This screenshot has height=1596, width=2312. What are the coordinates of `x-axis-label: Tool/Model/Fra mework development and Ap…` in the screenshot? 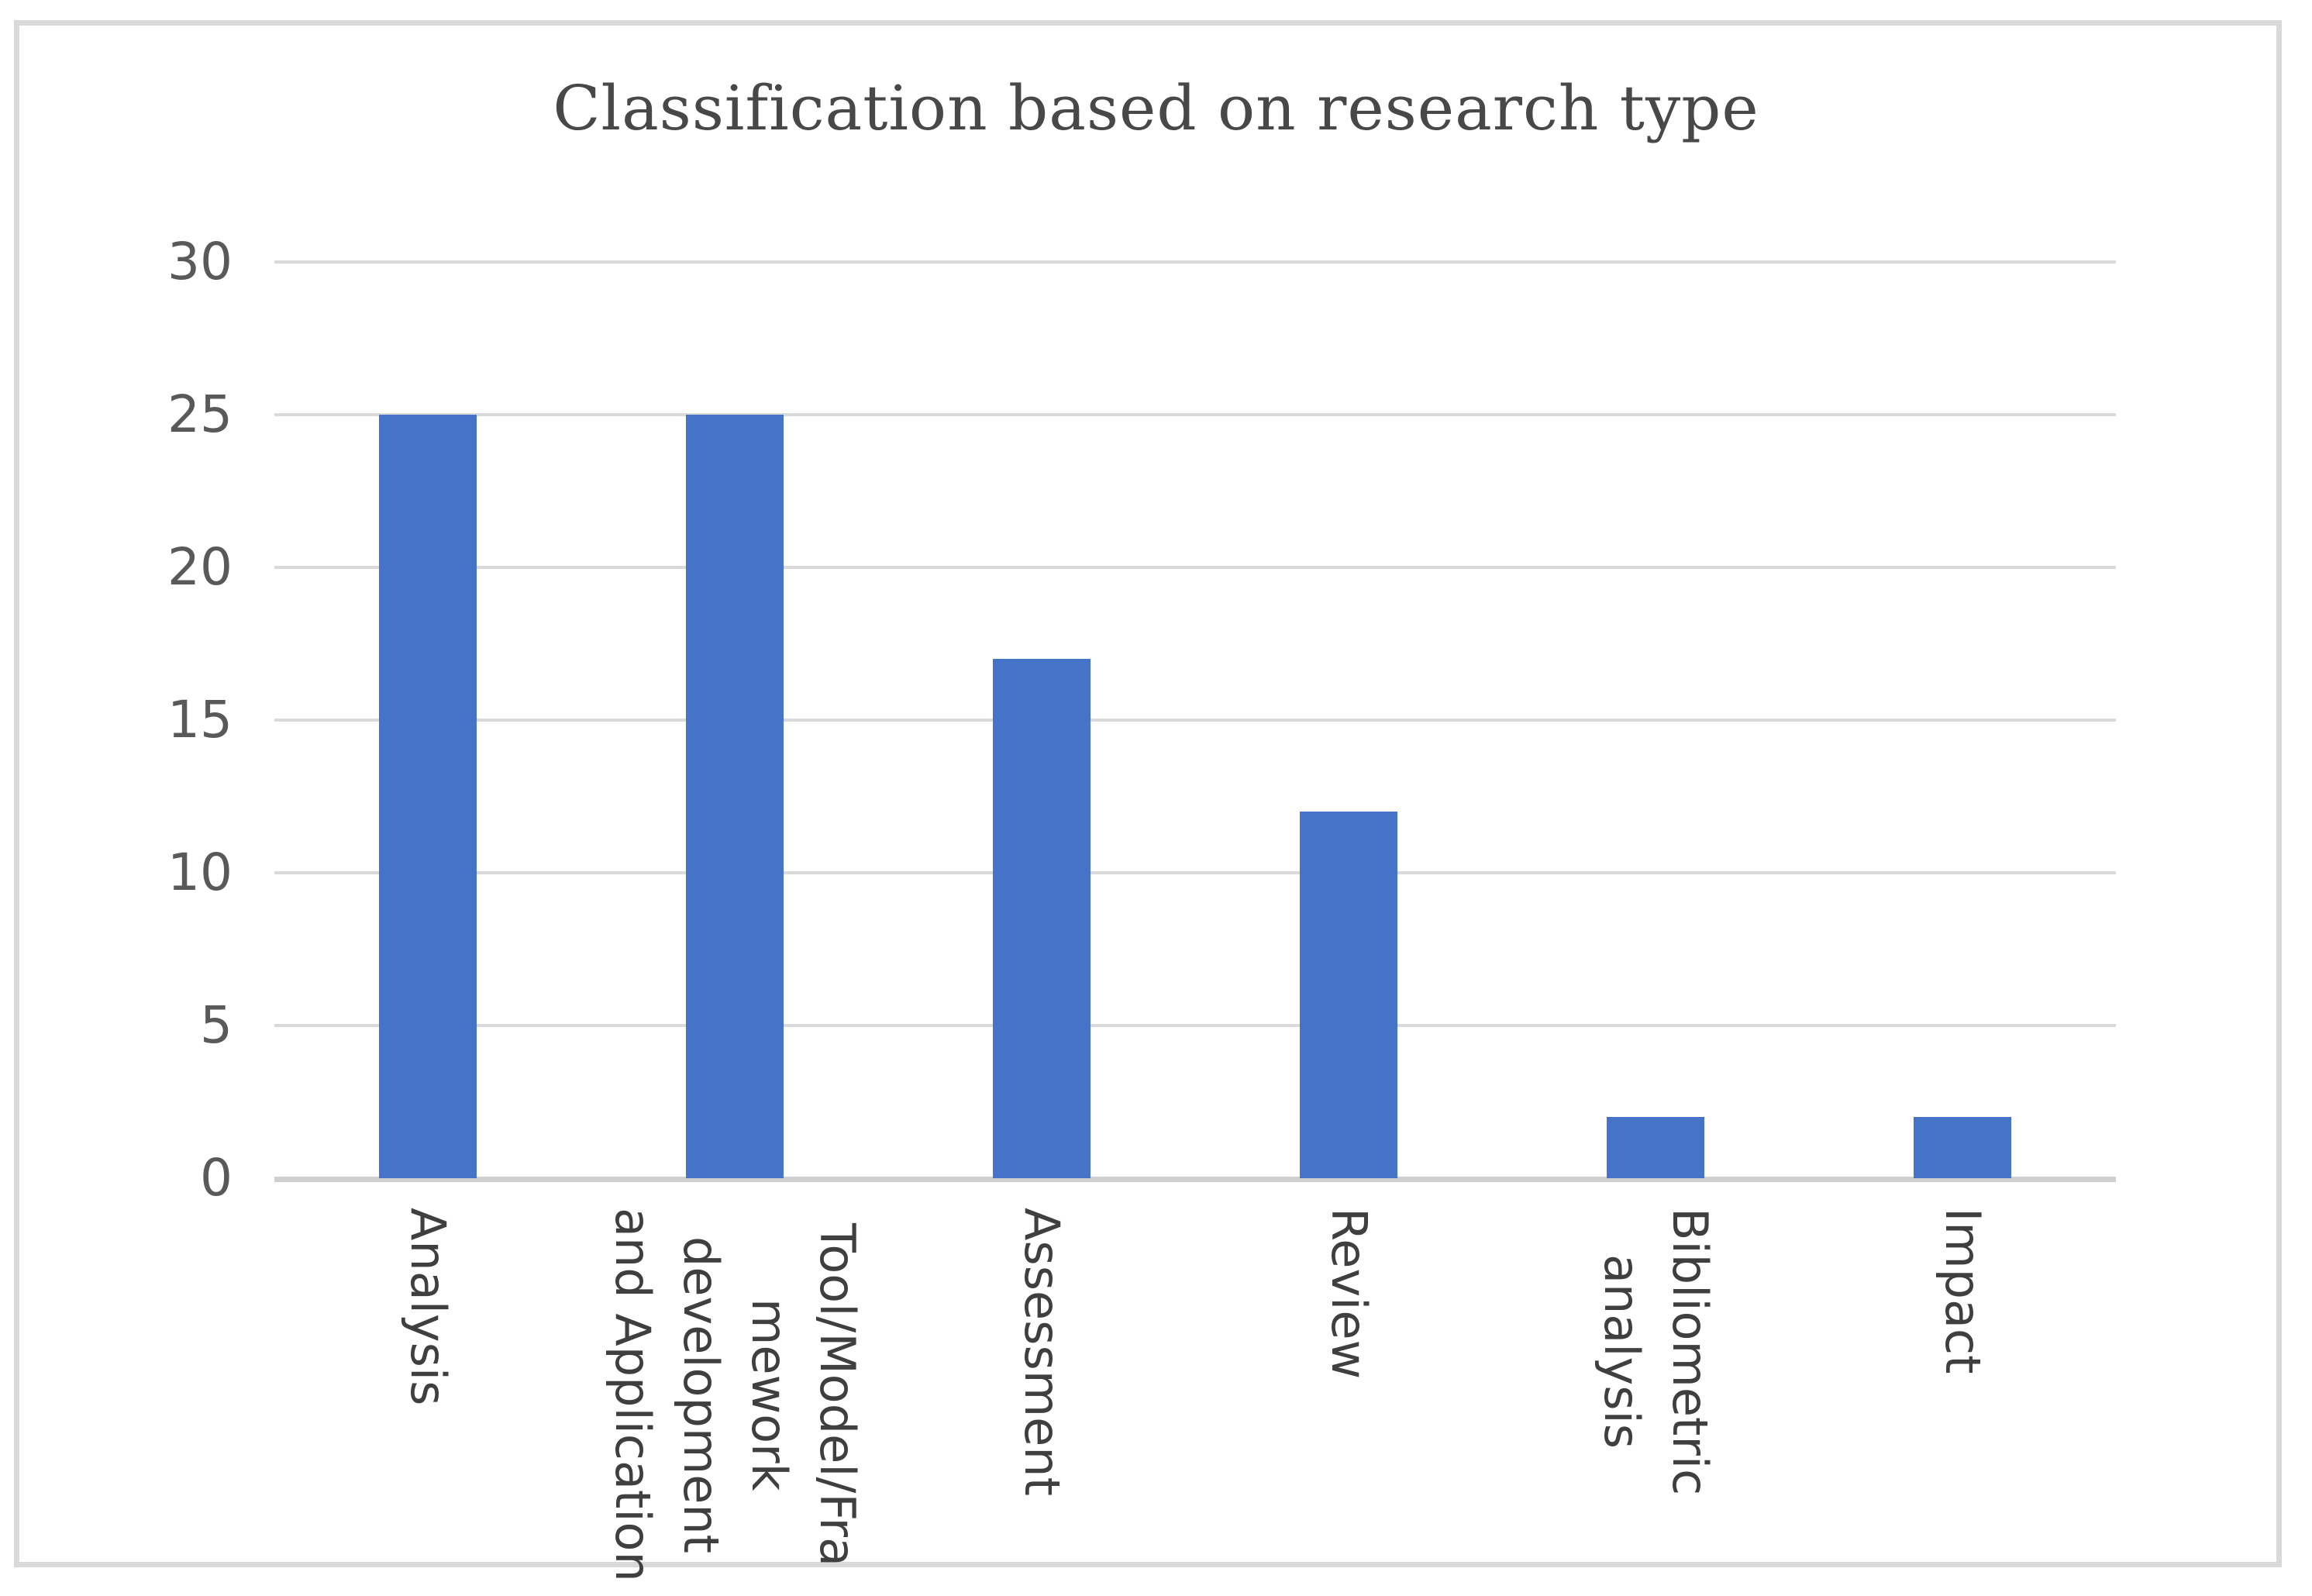 It's located at (735, 1395).